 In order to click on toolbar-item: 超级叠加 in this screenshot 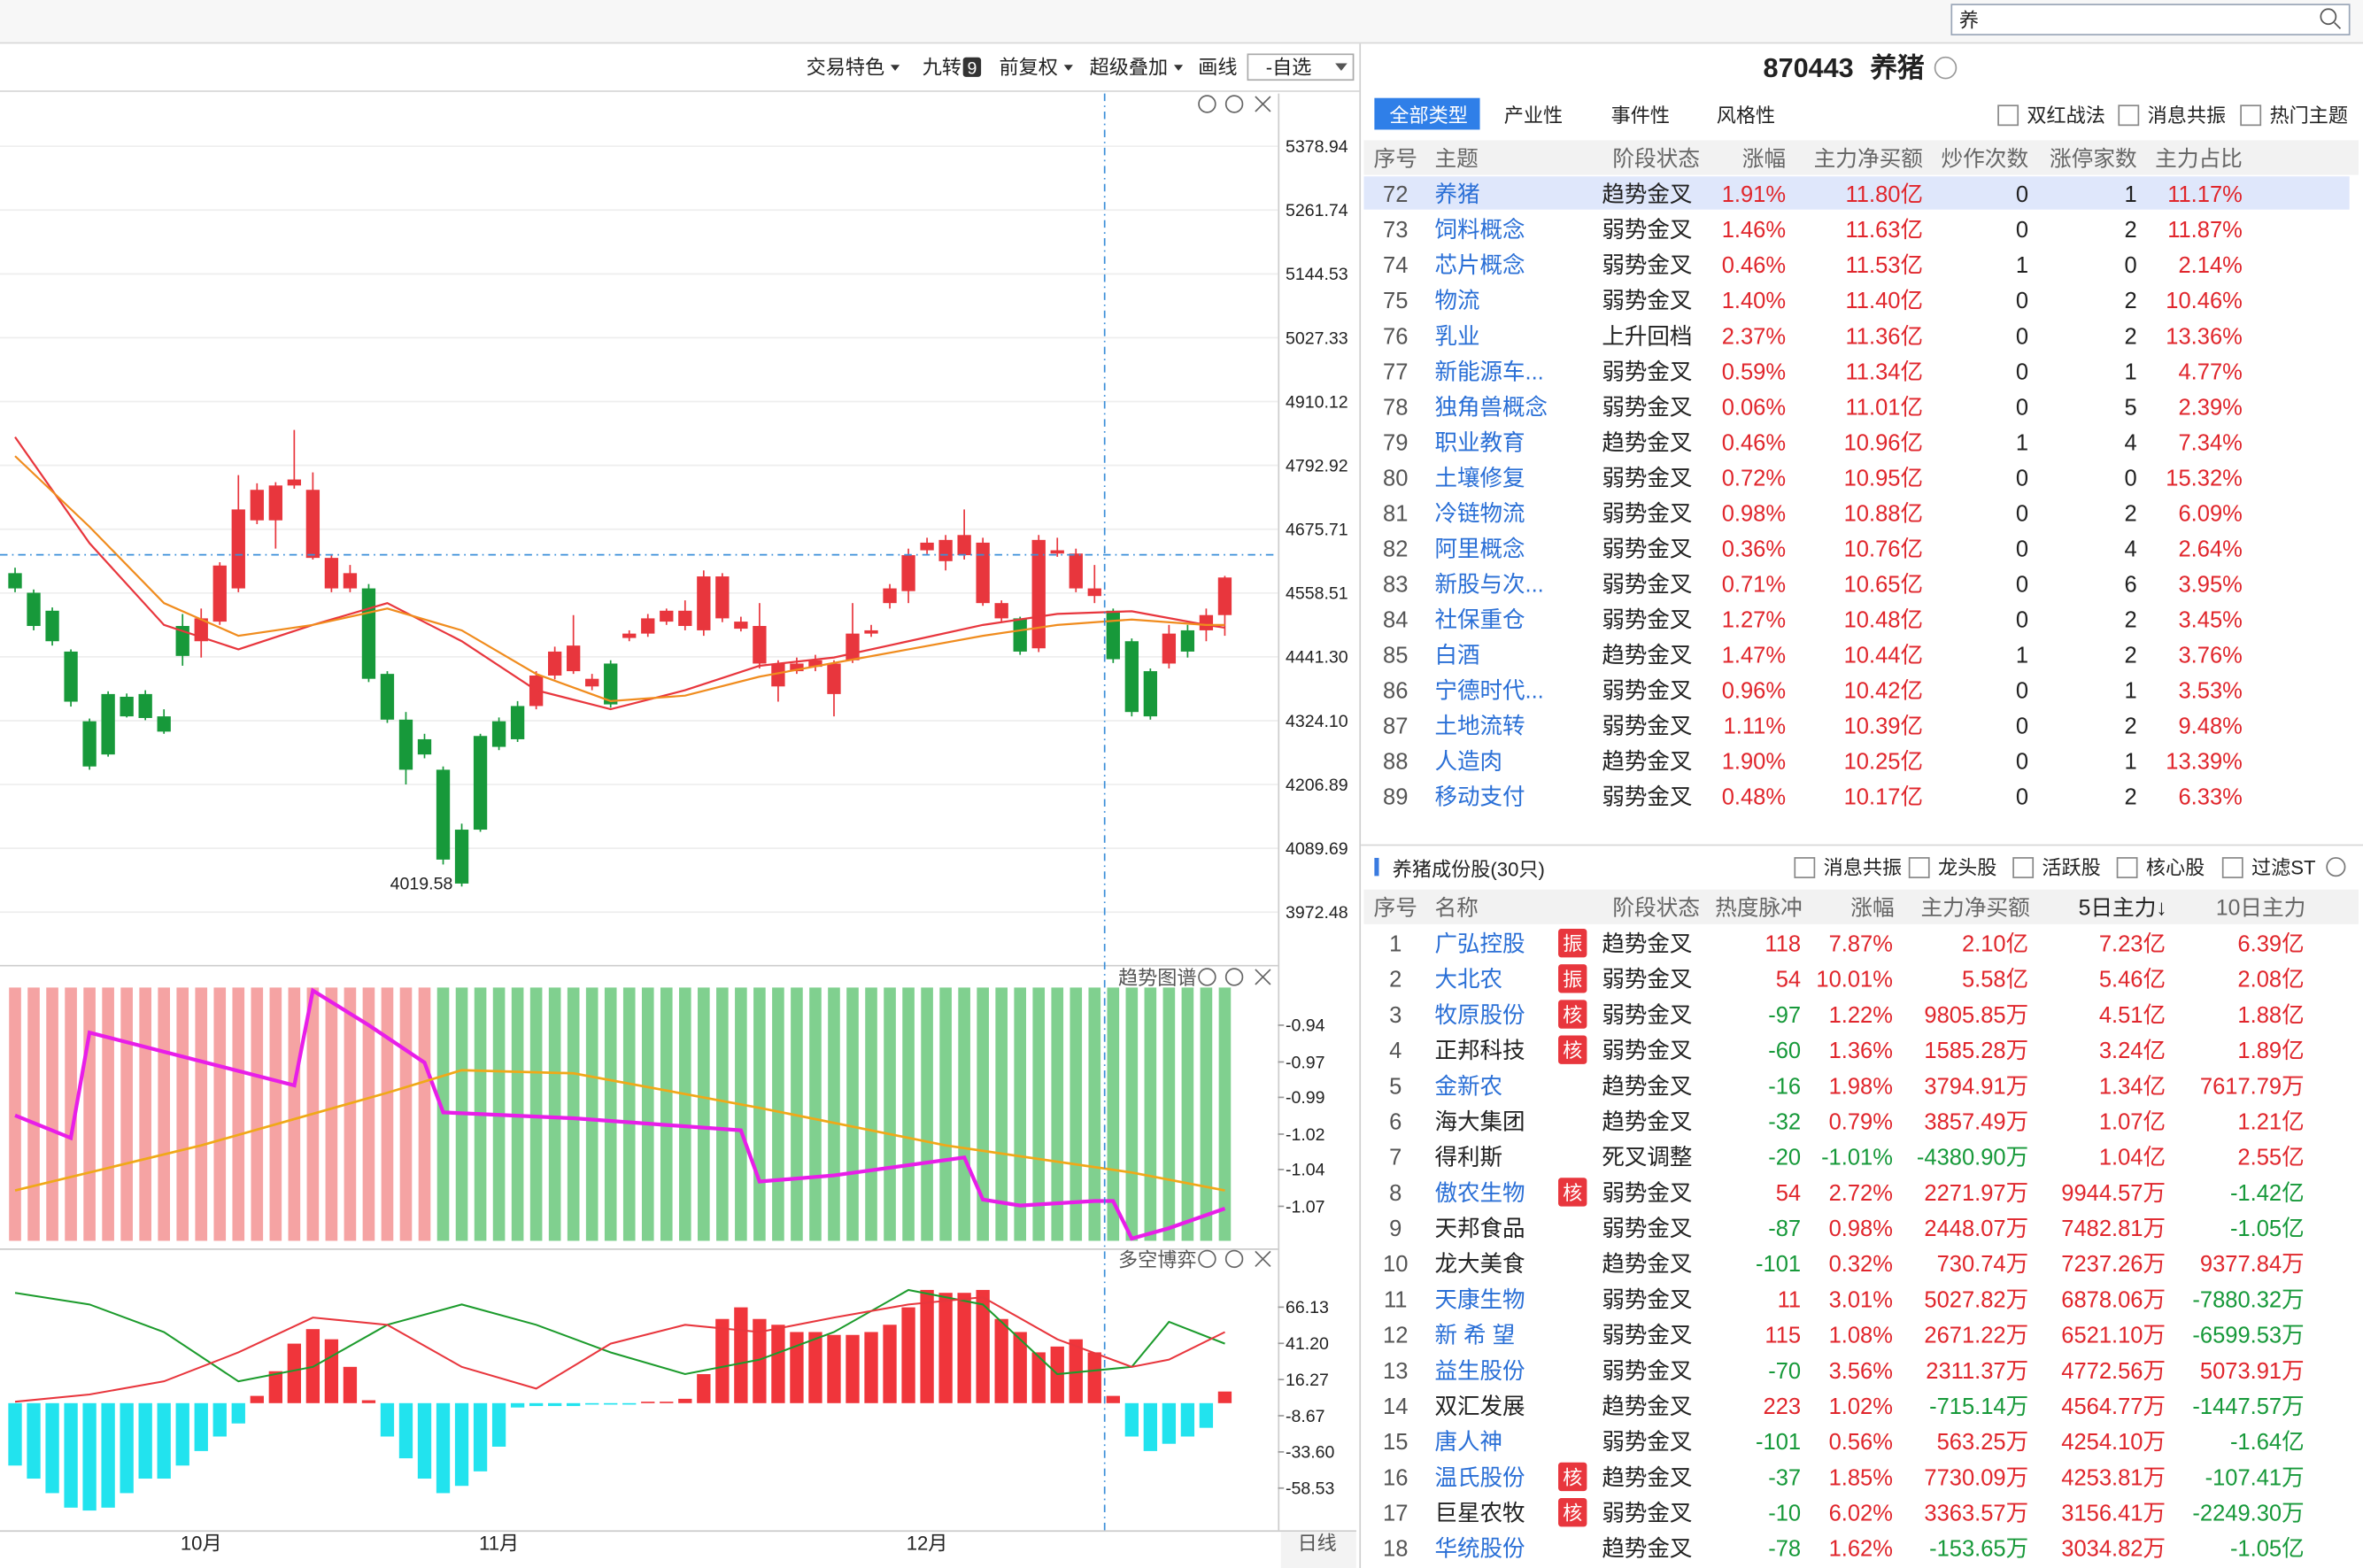, I will do `click(1129, 67)`.